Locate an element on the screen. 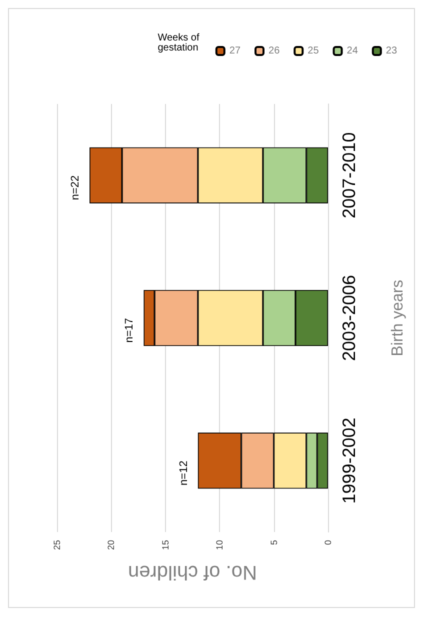  x-tick-label: 0 is located at coordinates (328, 543).